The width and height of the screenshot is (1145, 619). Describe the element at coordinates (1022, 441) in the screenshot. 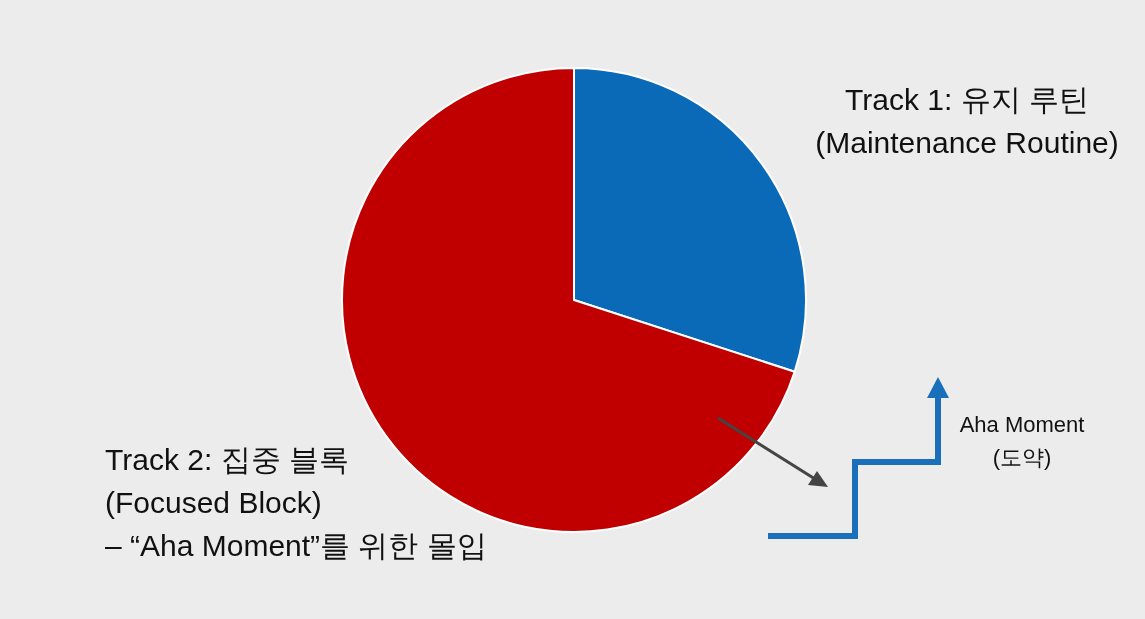

I see `annotation: Aha Moment (도약)` at that location.